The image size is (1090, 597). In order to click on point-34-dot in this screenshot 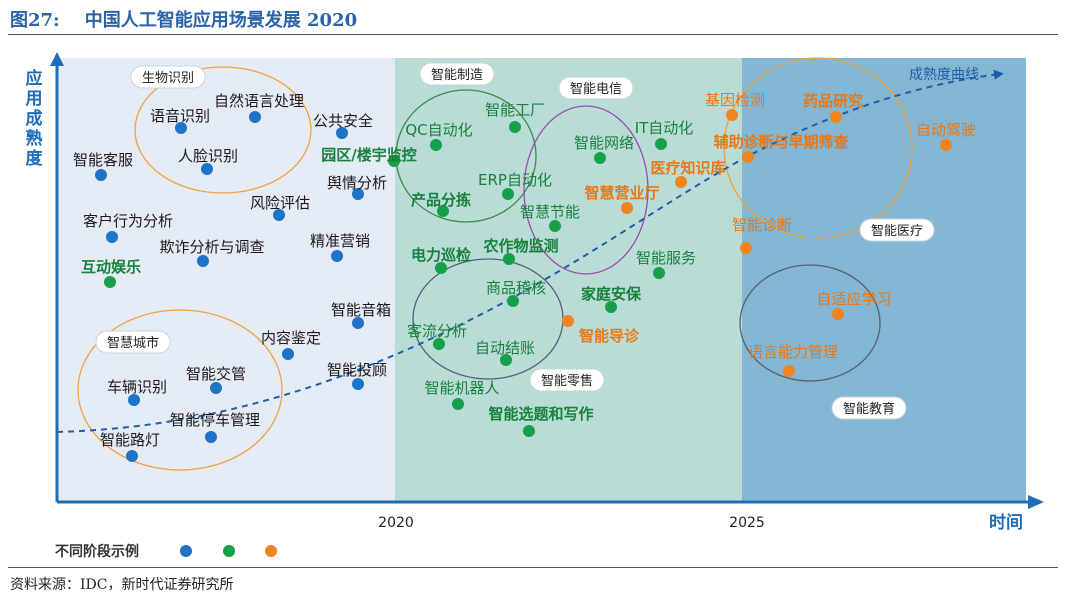, I will do `click(506, 360)`.